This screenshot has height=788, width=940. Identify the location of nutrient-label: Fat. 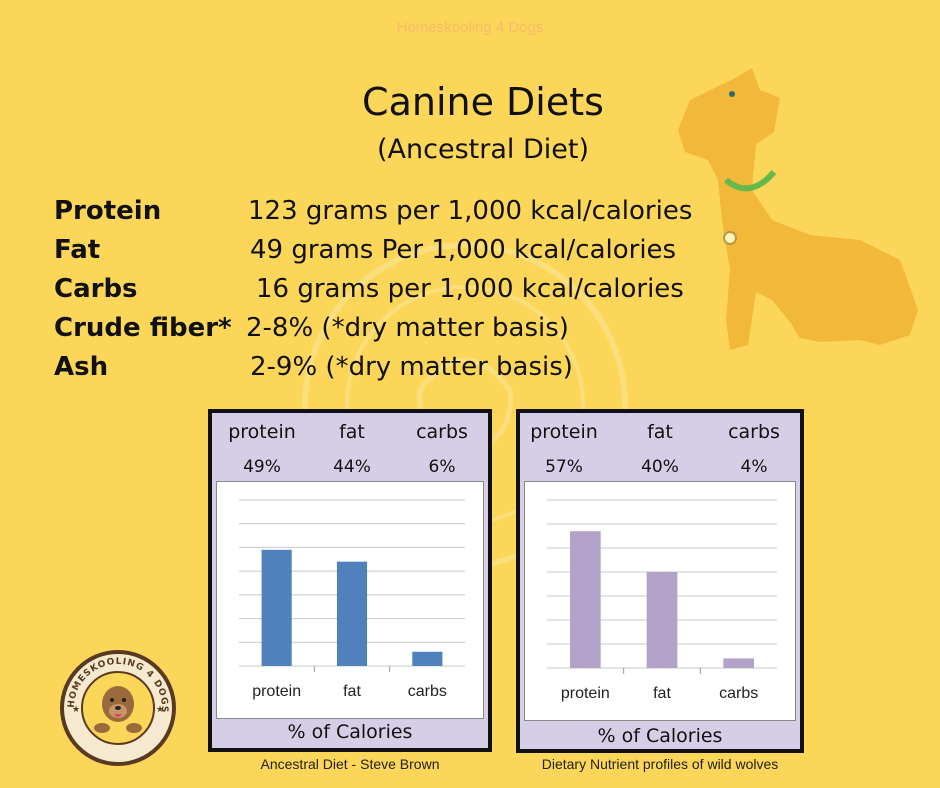
(77, 250).